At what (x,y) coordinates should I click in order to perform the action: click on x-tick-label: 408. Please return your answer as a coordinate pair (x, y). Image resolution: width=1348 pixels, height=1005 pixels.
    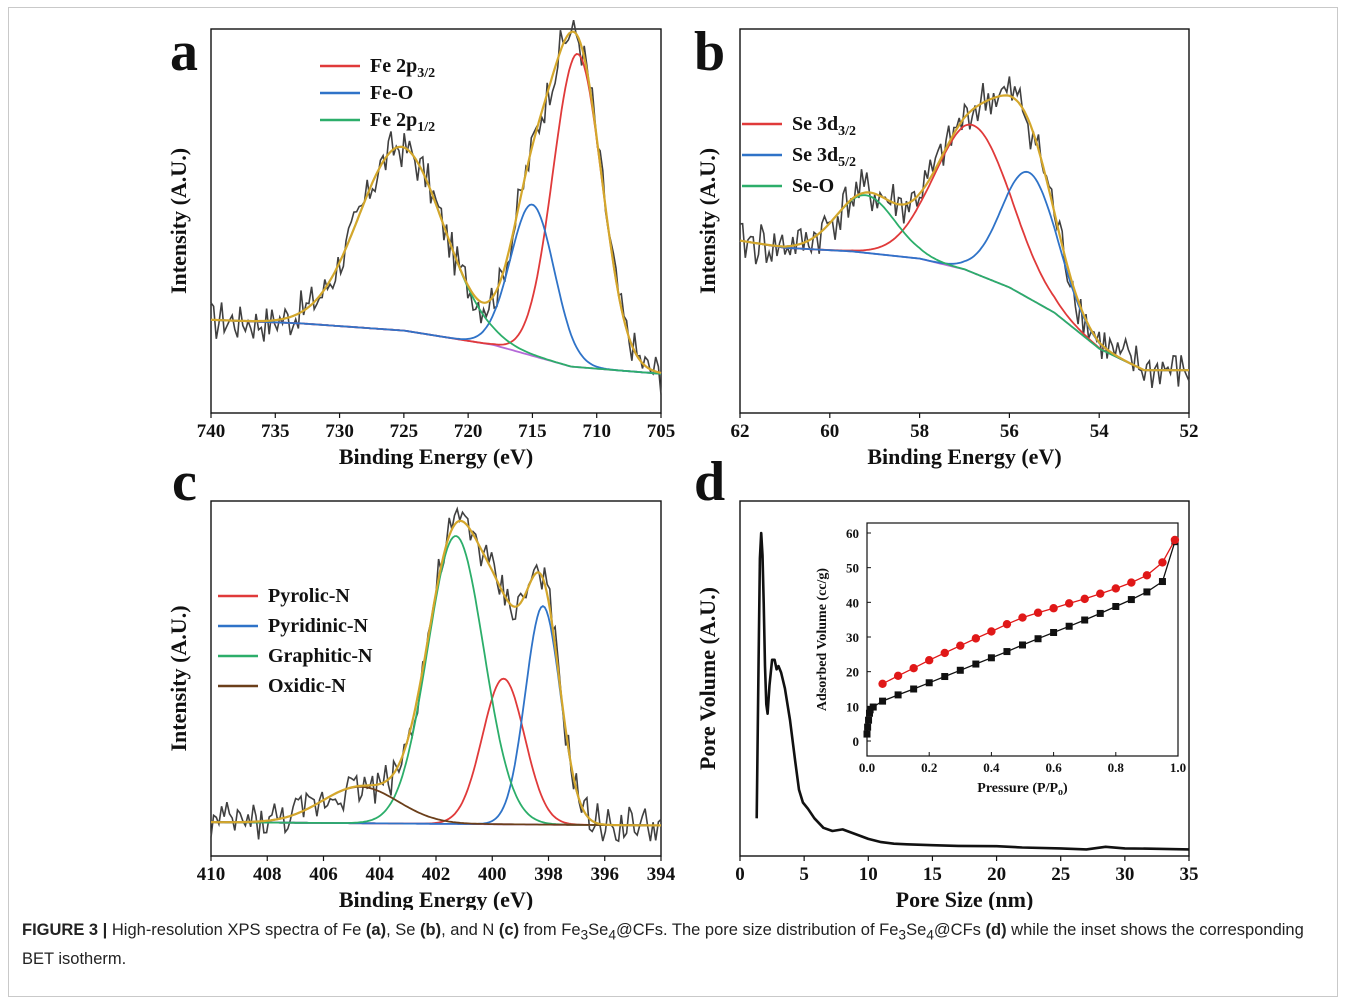
    Looking at the image, I should click on (267, 874).